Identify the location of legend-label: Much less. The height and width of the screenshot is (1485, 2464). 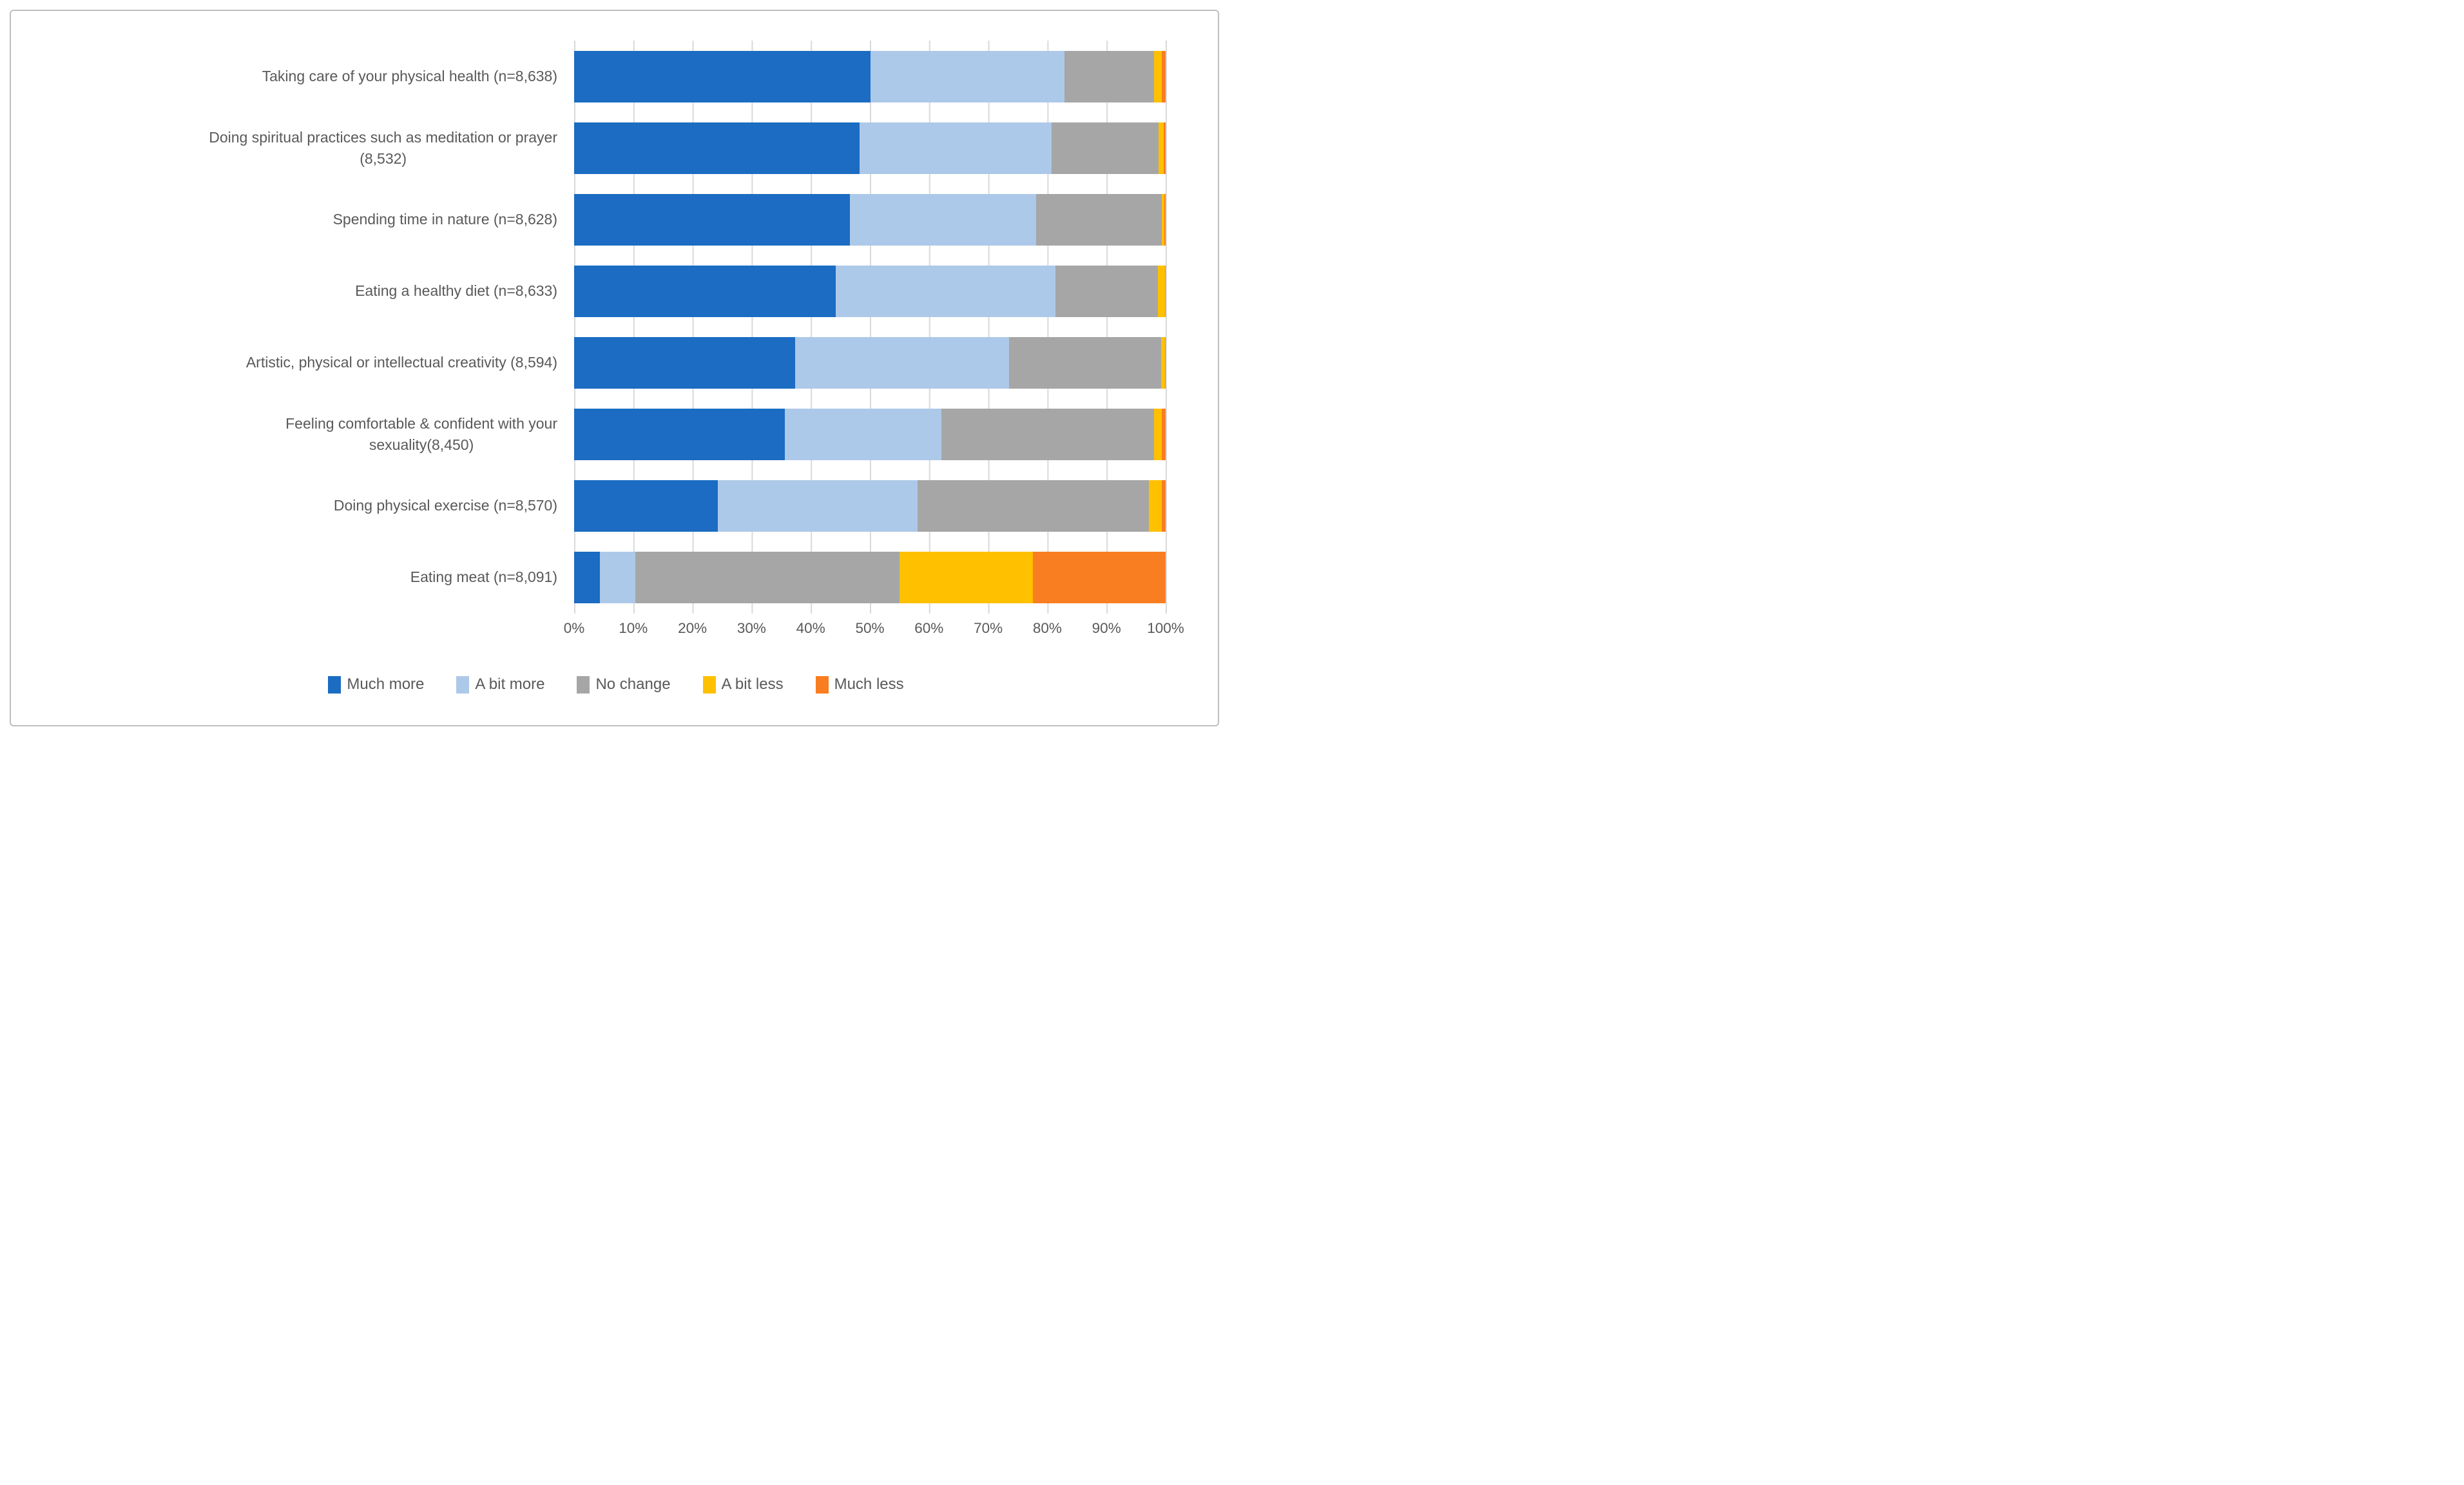
(869, 684).